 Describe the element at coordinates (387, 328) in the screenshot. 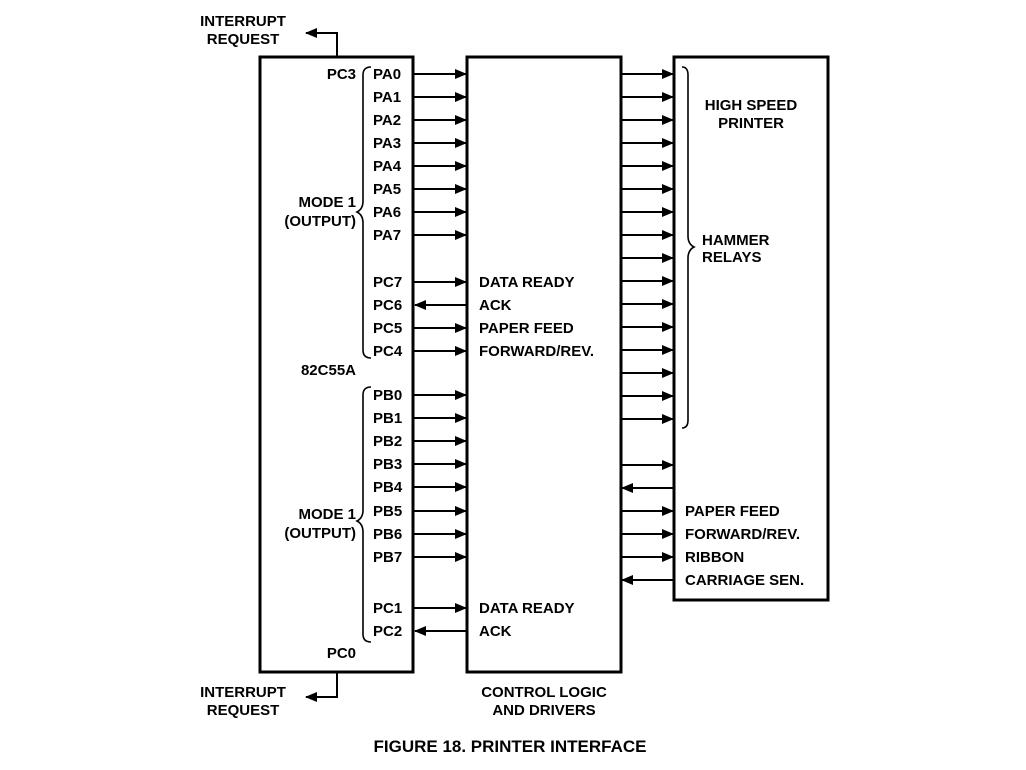

I see `pc5-pin-label: PC5` at that location.